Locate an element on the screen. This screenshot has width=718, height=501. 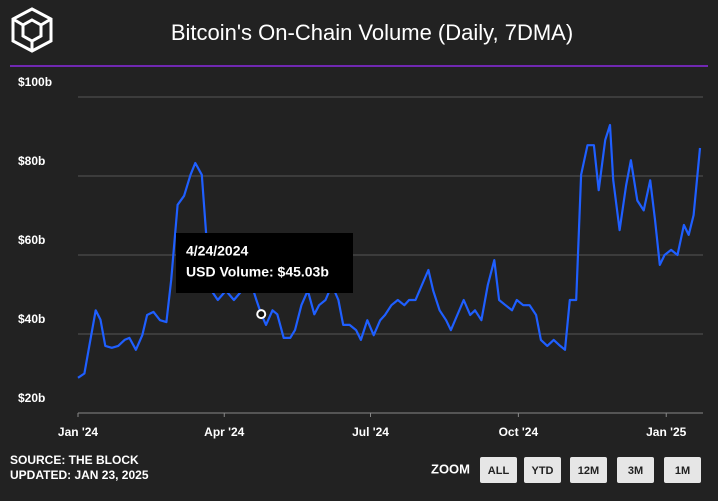
y-tick-label: $40b is located at coordinates (31, 319).